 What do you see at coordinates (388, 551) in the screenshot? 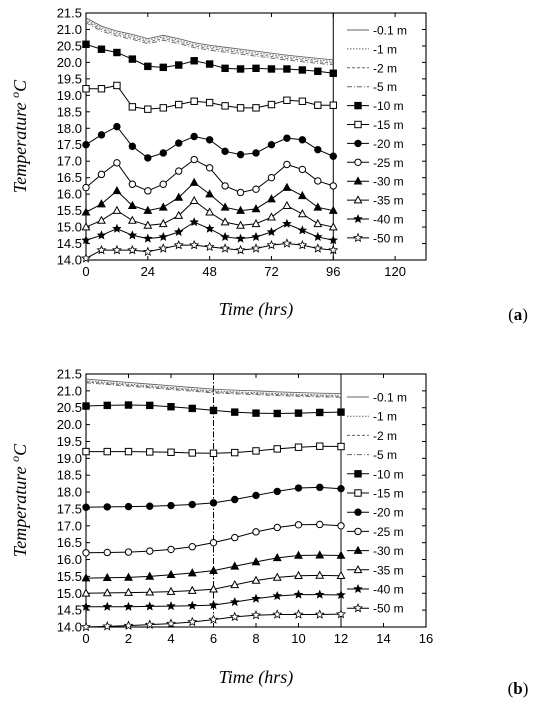
I see `legend-label: -30 m` at bounding box center [388, 551].